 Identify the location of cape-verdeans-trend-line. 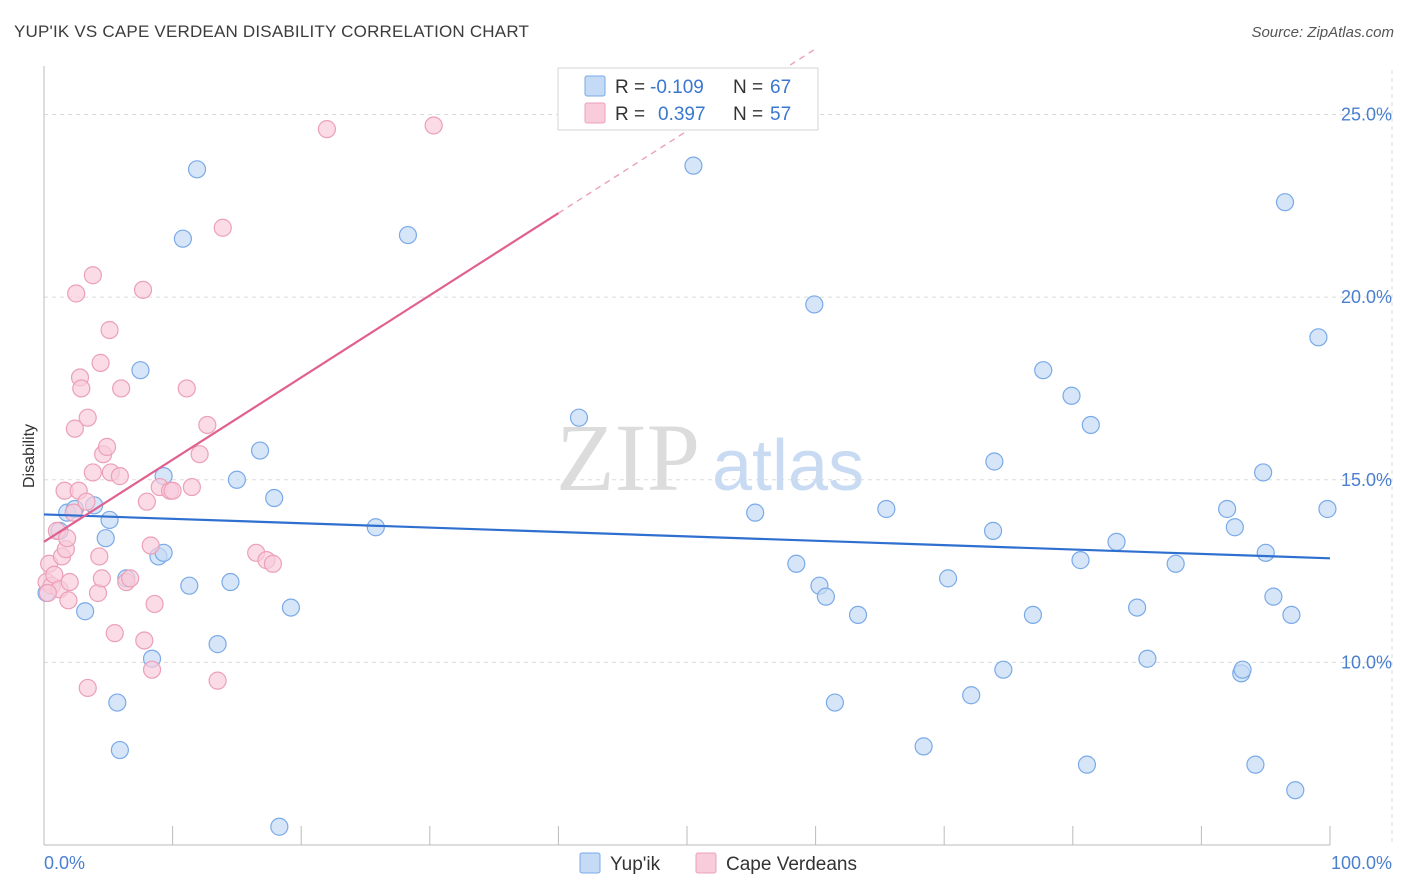
(301, 377).